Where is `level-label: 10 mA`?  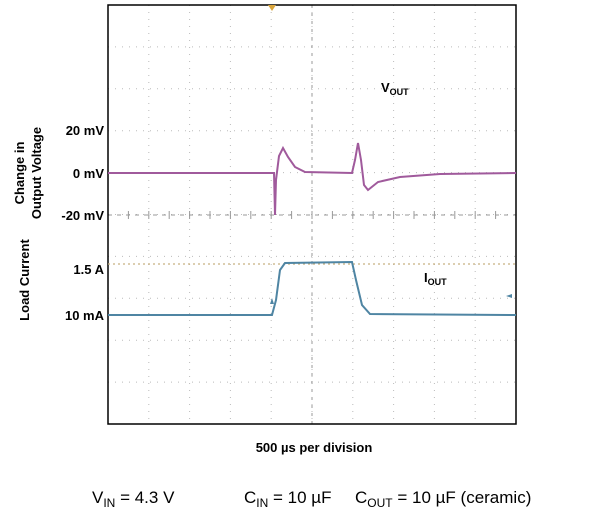
level-label: 10 mA is located at coordinates (85, 315).